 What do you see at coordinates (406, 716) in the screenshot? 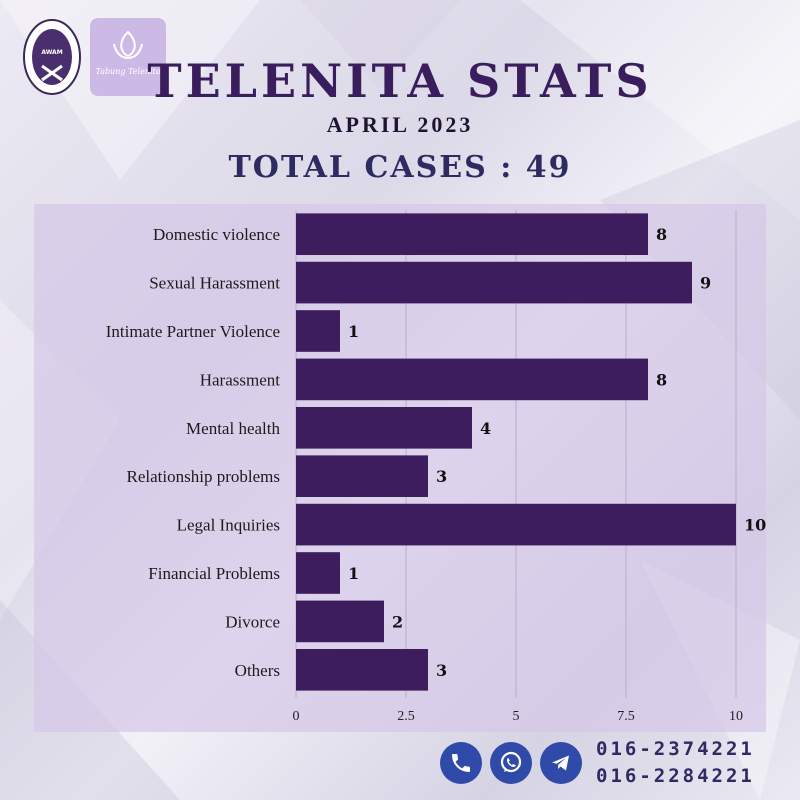
I see `x-tick-label-1: 2.5` at bounding box center [406, 716].